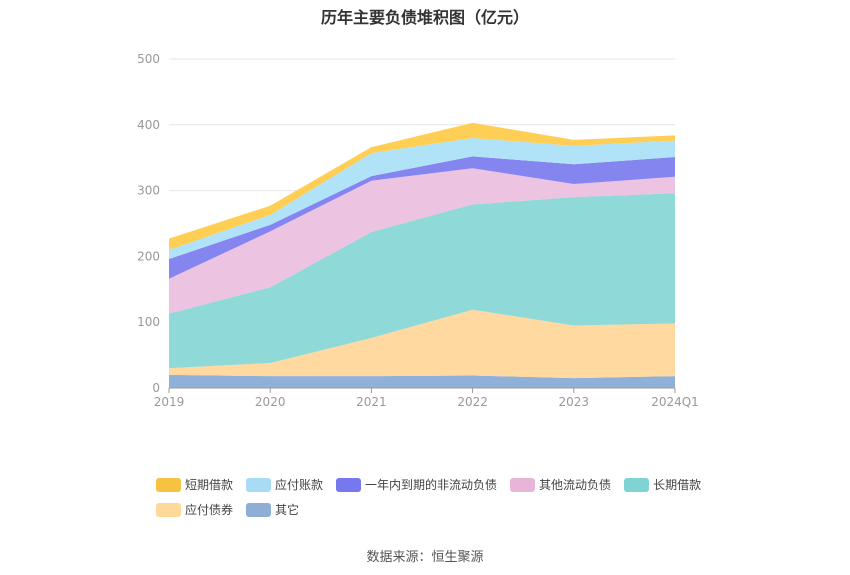 The height and width of the screenshot is (575, 850). What do you see at coordinates (677, 485) in the screenshot?
I see `legend-label: 长期借款` at bounding box center [677, 485].